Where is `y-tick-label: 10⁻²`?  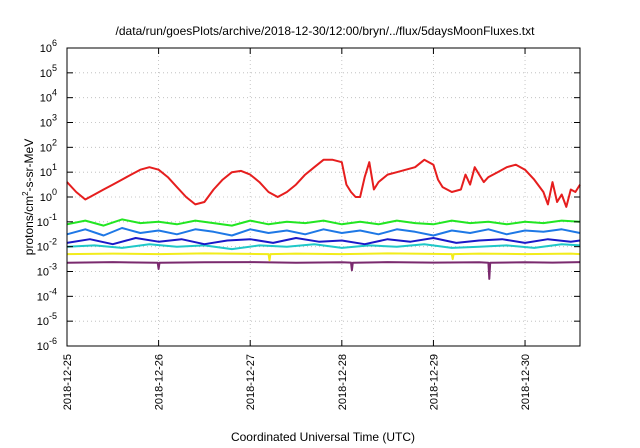
y-tick-label: 10⁻² is located at coordinates (47, 245).